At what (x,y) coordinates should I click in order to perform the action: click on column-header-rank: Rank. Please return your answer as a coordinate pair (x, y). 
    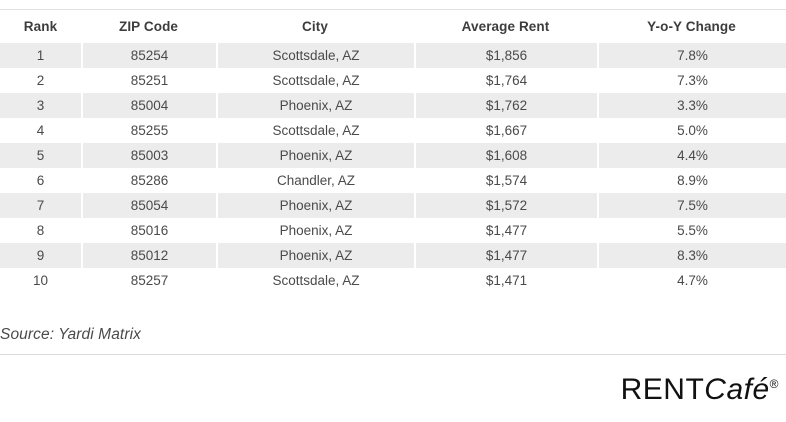
    Looking at the image, I should click on (40, 26).